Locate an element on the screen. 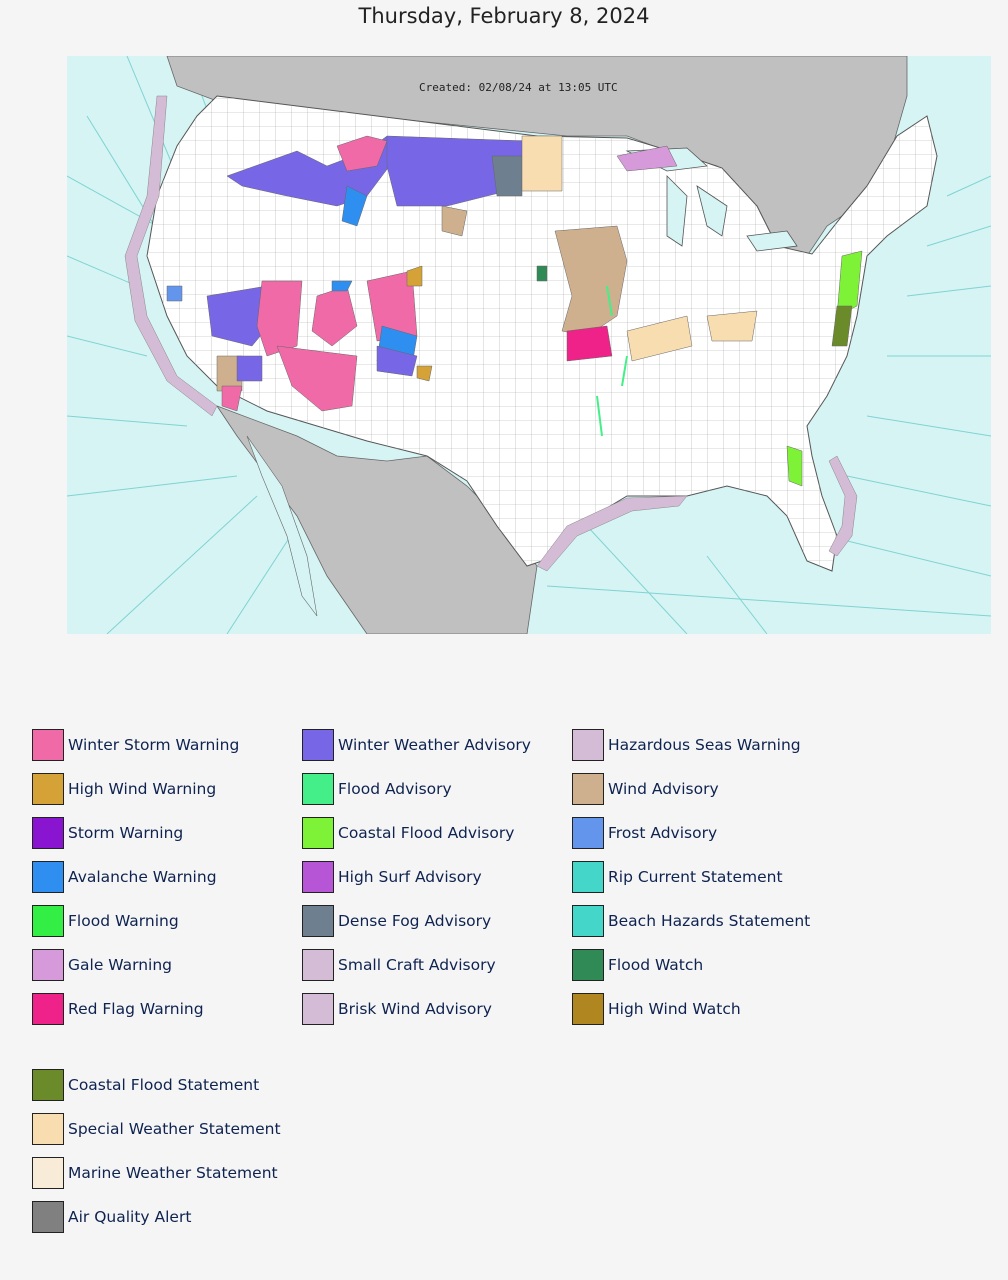 This screenshot has width=1008, height=1280. legend-item-brisk-wind-advisory: Brisk Wind Advisory is located at coordinates (437, 1009).